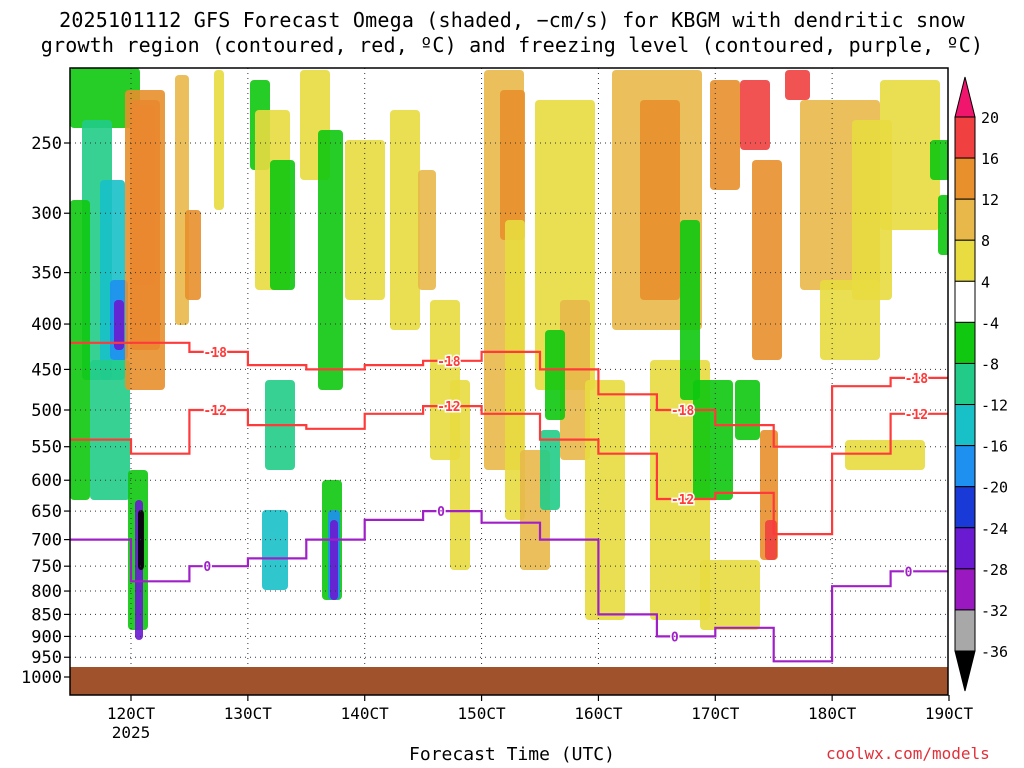 This screenshot has height=768, width=1024. I want to click on dendritic-bottom-contour-label-2: -12, so click(682, 500).